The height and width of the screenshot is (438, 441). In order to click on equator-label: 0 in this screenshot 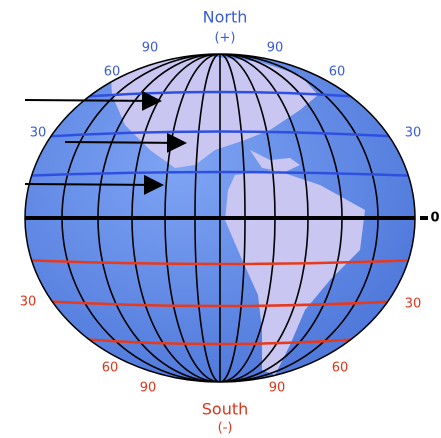, I will do `click(434, 218)`.